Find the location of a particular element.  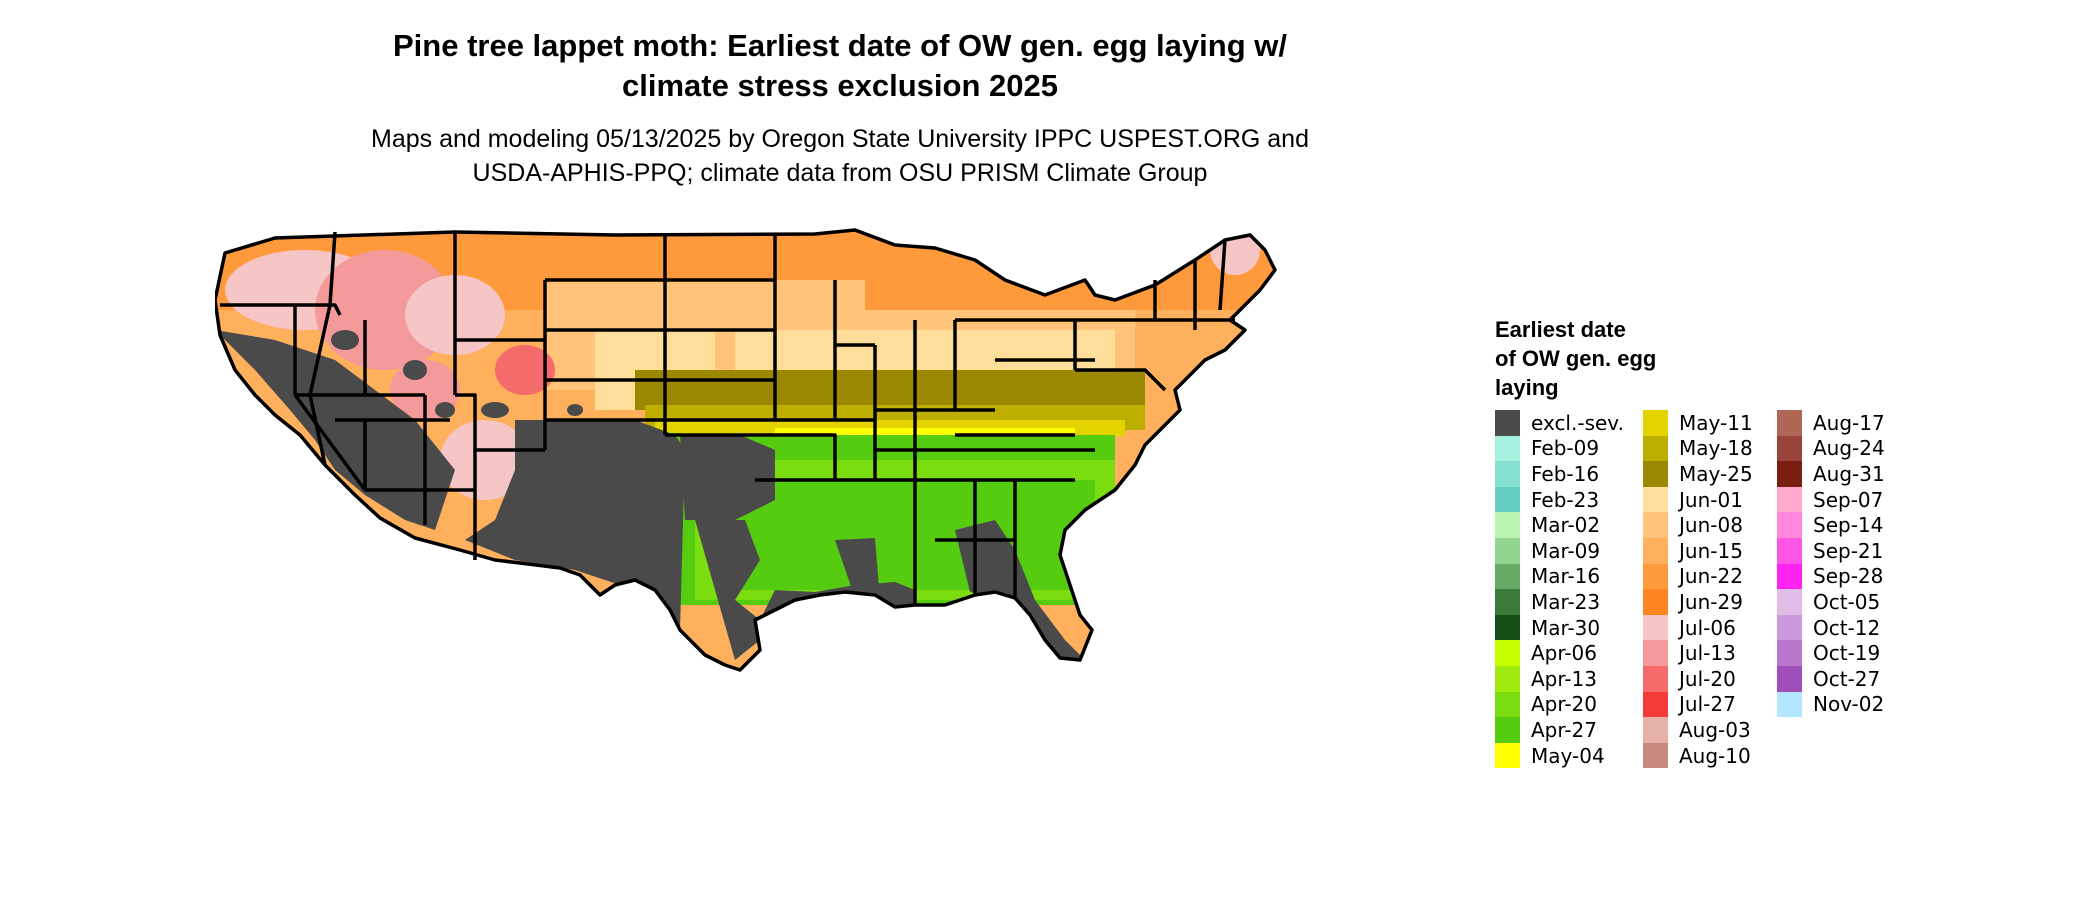

legend-label: Aug-17 is located at coordinates (1849, 422).